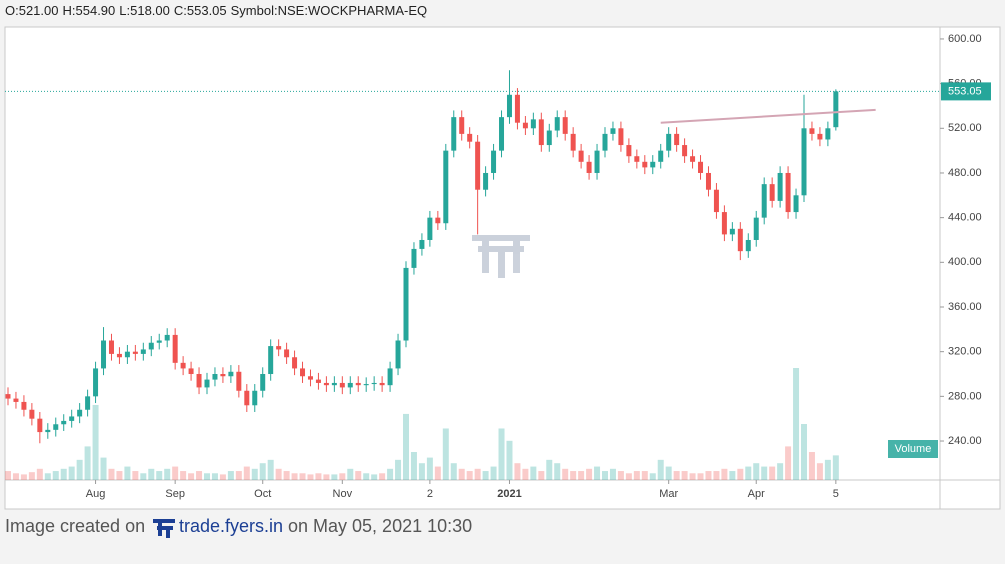 This screenshot has height=564, width=1005. What do you see at coordinates (380, 526) in the screenshot?
I see `footer-suffix: on May 05, 2021 10:30` at bounding box center [380, 526].